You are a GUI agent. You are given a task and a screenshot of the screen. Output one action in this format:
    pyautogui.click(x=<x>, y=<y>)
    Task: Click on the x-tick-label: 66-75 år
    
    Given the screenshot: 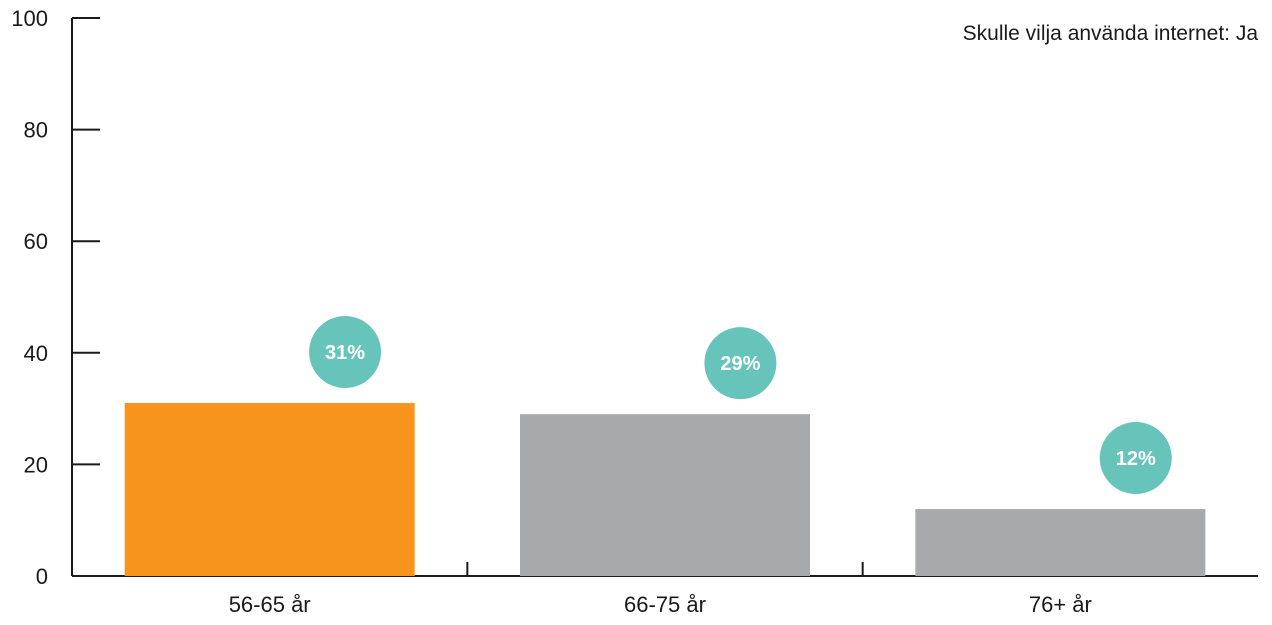 What is the action you would take?
    pyautogui.click(x=665, y=604)
    